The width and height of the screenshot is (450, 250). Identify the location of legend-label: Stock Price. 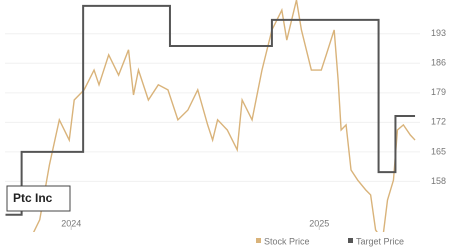
(287, 241).